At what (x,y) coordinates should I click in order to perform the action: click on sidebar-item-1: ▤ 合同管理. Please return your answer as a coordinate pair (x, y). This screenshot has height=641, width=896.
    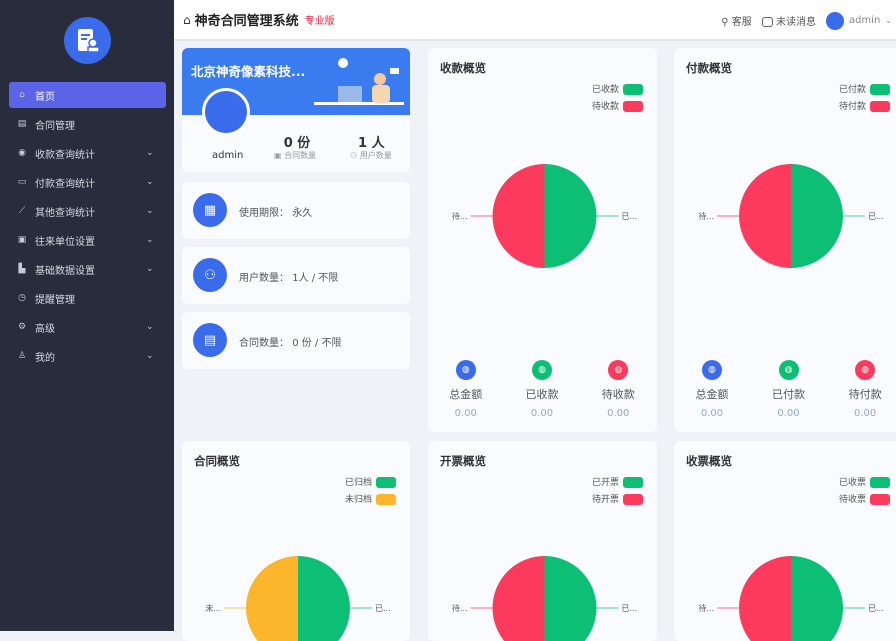
    Looking at the image, I should click on (87, 124).